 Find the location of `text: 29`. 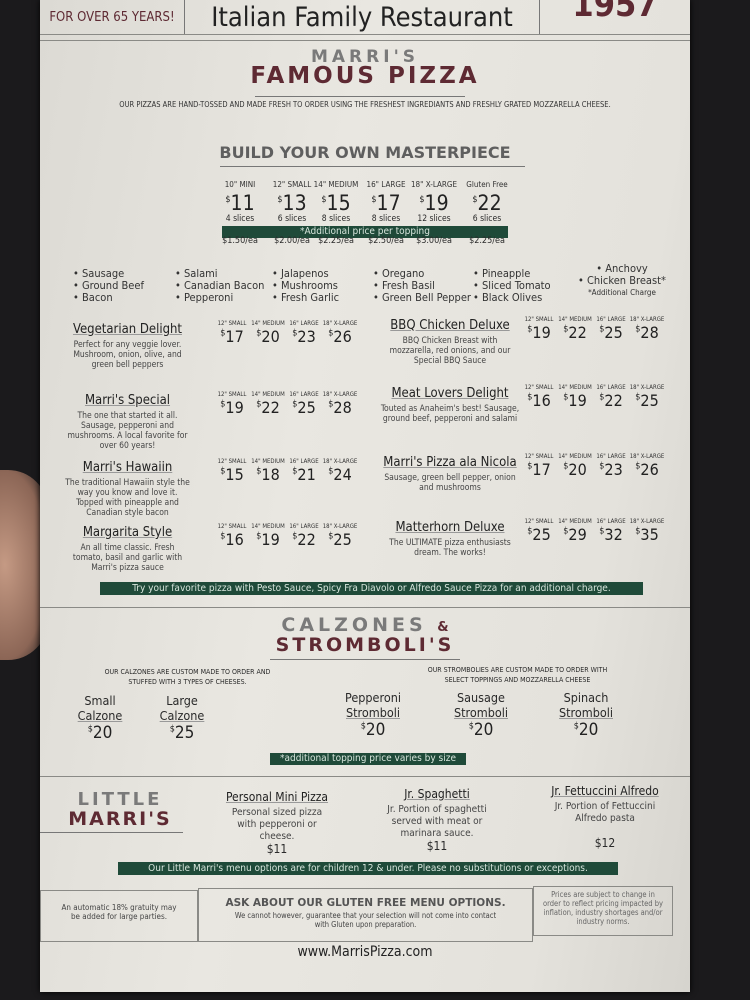

text: 29 is located at coordinates (577, 534).